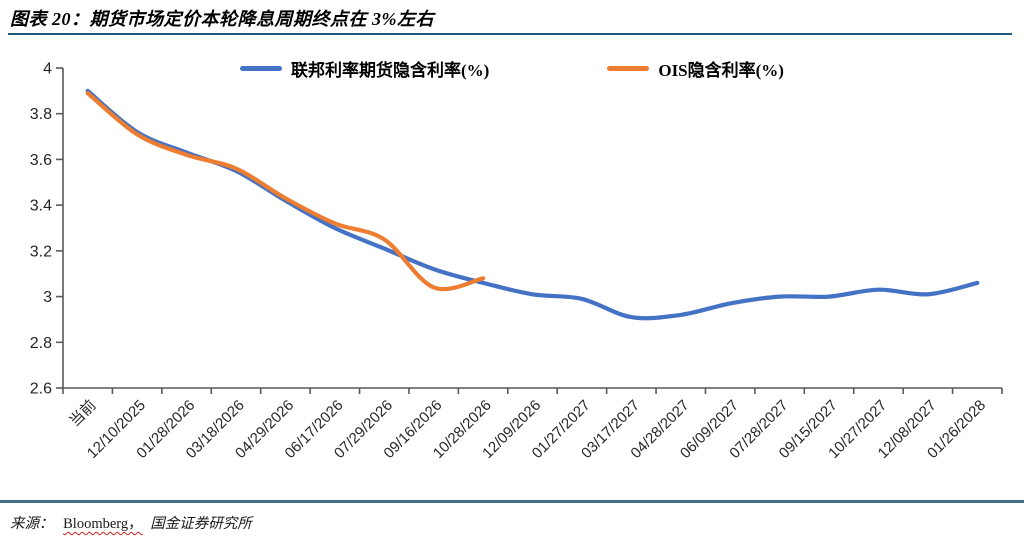 Image resolution: width=1024 pixels, height=540 pixels. Describe the element at coordinates (285, 191) in the screenshot. I see `ois-implied-rate-line` at that location.